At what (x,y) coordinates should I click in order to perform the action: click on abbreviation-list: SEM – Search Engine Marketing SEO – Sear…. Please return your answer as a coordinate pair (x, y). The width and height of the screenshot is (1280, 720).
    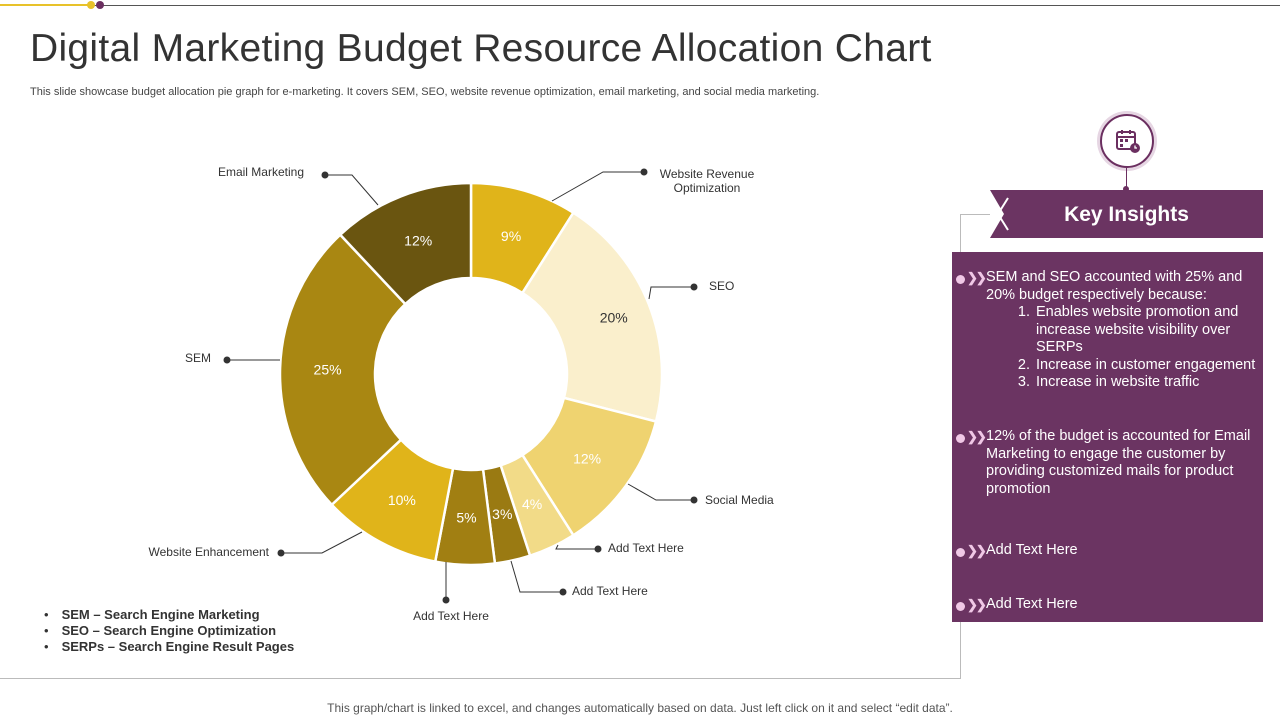
    Looking at the image, I should click on (169, 631).